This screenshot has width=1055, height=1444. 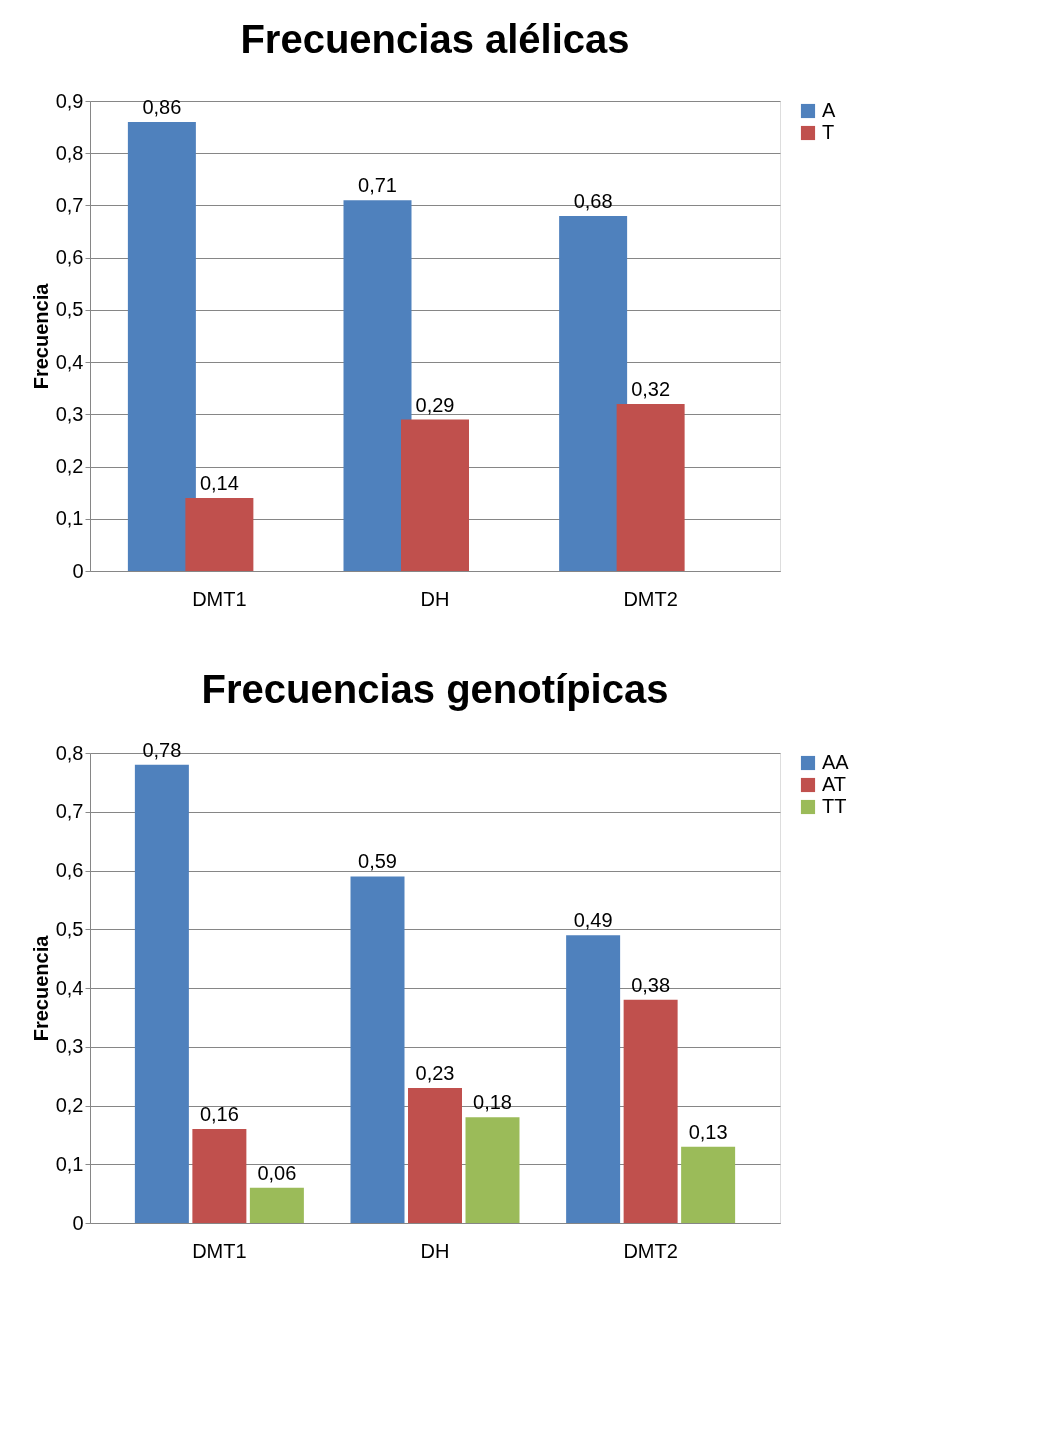 I want to click on data-label: 0,06, so click(x=277, y=1172).